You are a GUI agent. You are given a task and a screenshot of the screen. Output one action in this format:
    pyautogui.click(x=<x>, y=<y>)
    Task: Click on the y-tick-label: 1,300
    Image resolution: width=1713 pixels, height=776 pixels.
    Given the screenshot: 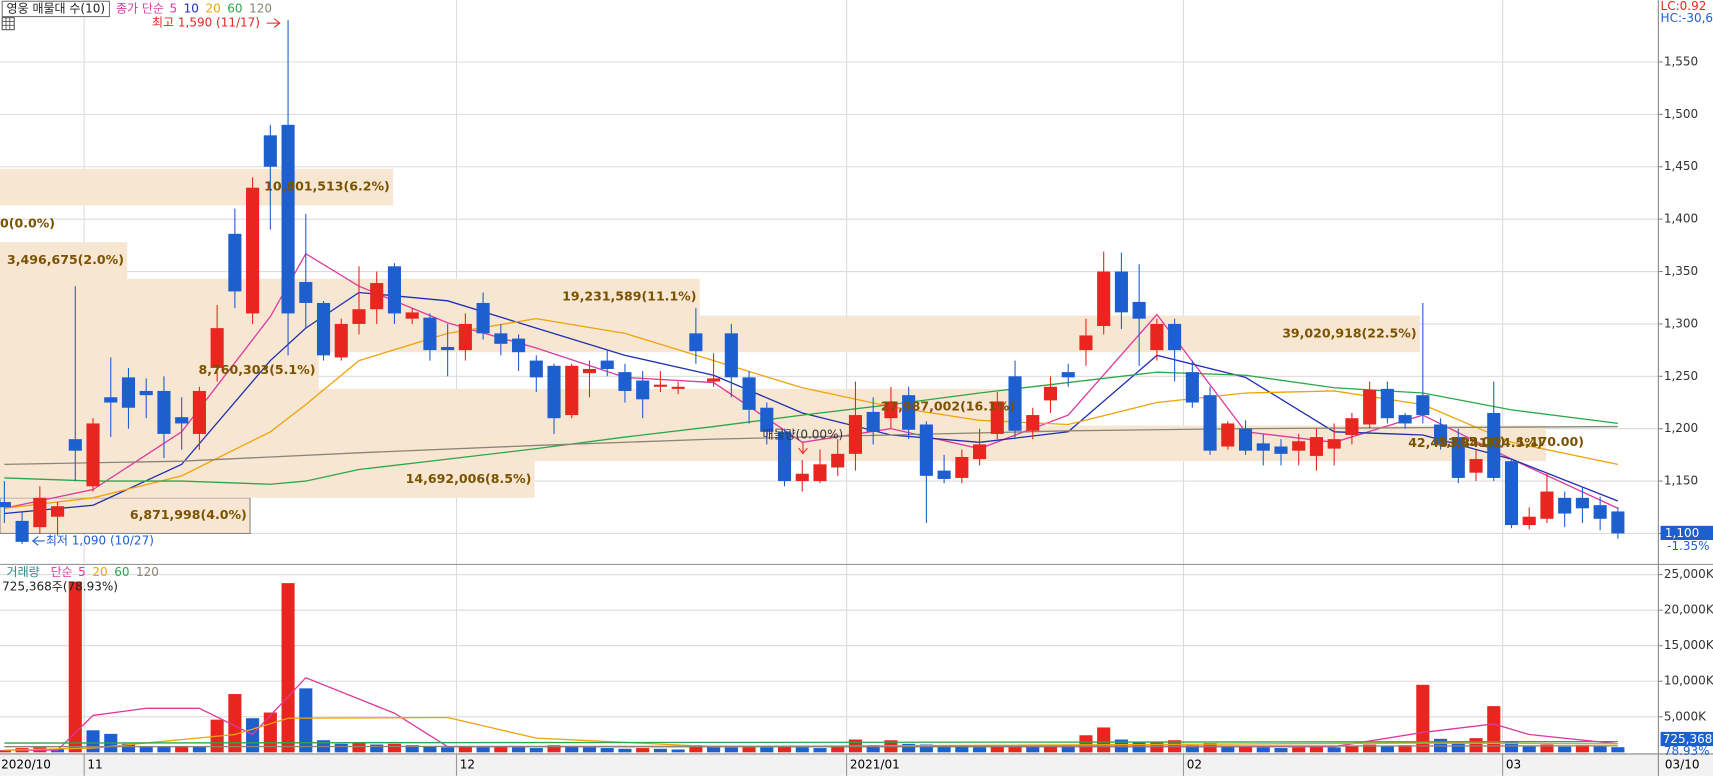 What is the action you would take?
    pyautogui.click(x=1681, y=323)
    